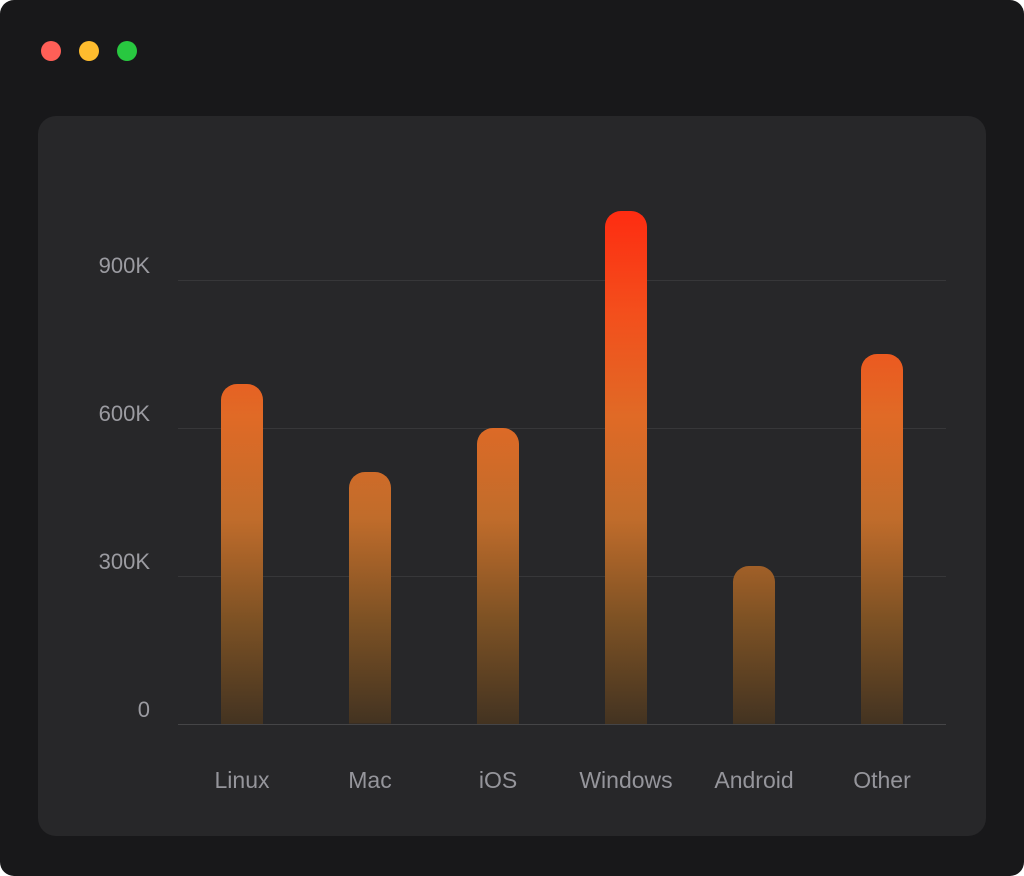 This screenshot has height=876, width=1024. Describe the element at coordinates (754, 645) in the screenshot. I see `bar-android` at that location.